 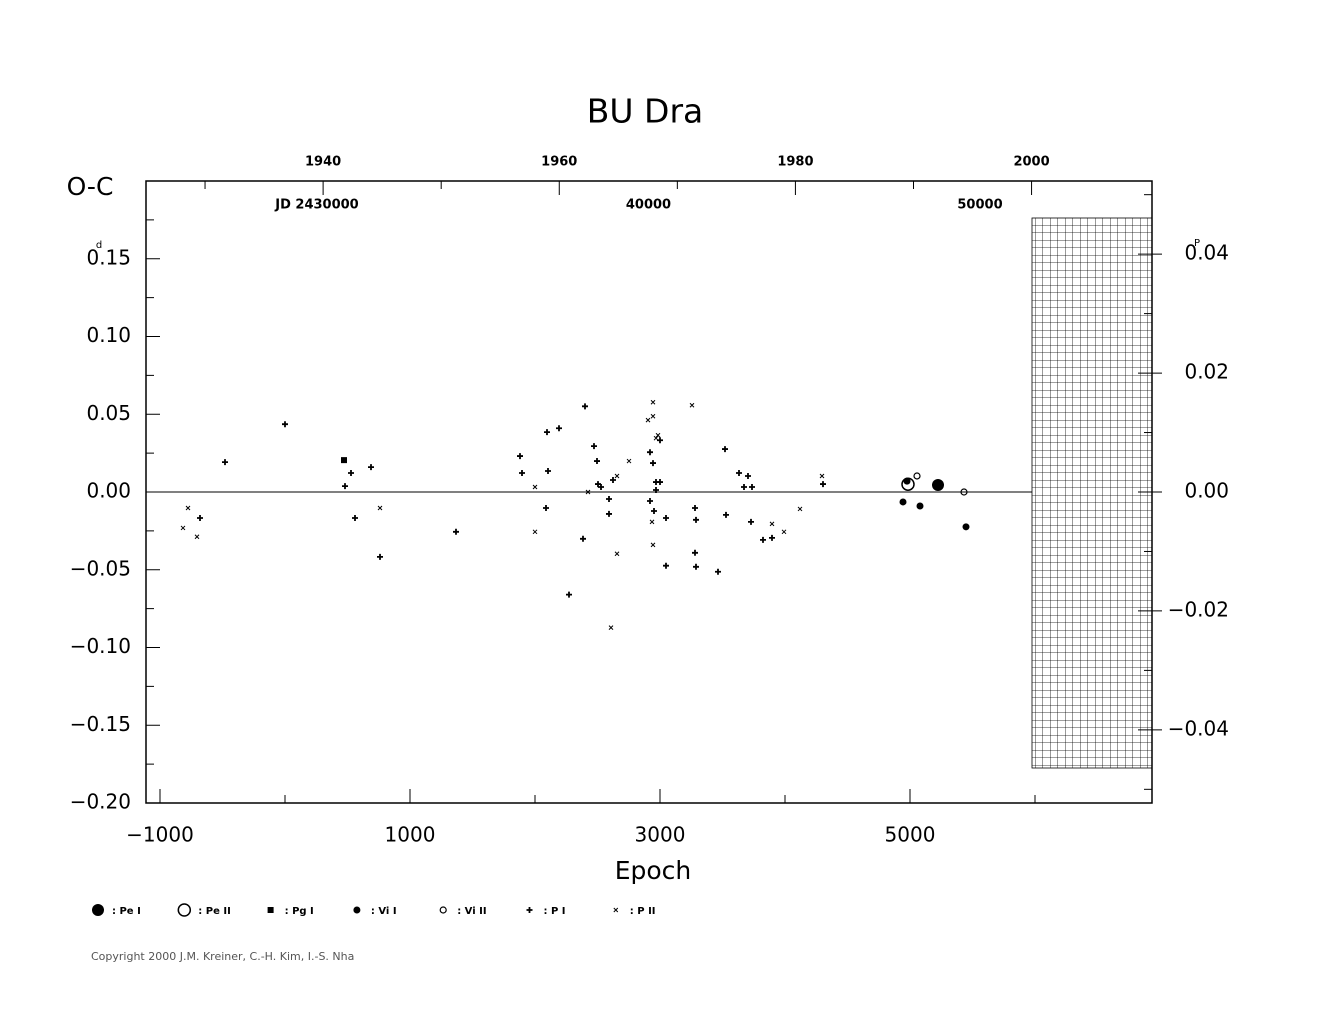 I want to click on year-tick-label: 1940, so click(x=323, y=162).